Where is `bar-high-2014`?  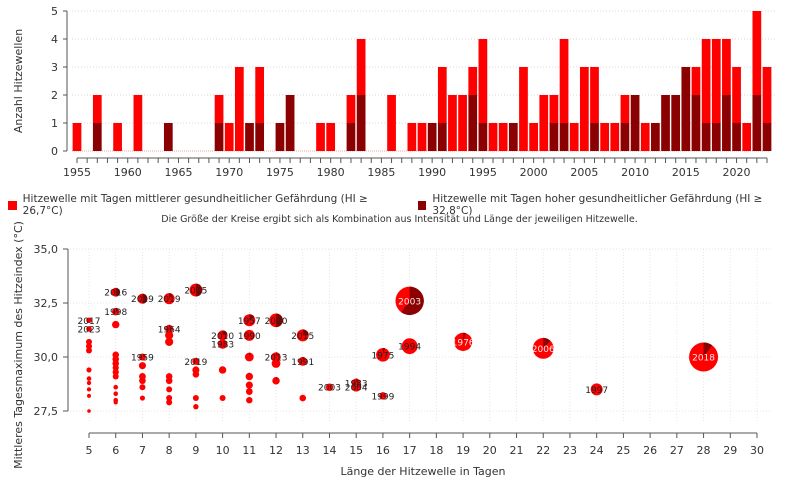
bar-high-2014 is located at coordinates (676, 123).